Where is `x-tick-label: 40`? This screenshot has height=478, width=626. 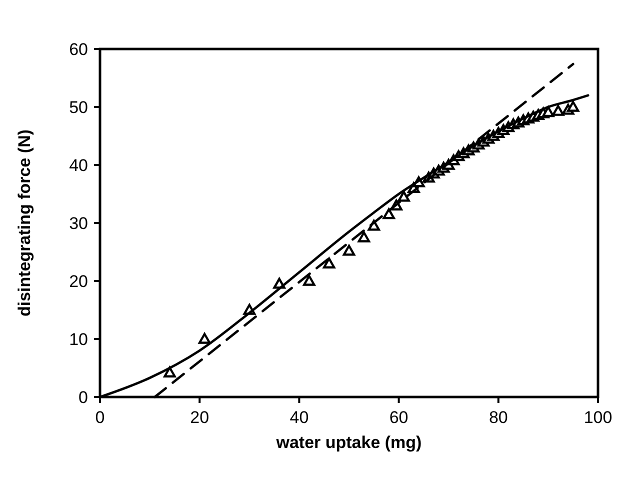 x-tick-label: 40 is located at coordinates (299, 417).